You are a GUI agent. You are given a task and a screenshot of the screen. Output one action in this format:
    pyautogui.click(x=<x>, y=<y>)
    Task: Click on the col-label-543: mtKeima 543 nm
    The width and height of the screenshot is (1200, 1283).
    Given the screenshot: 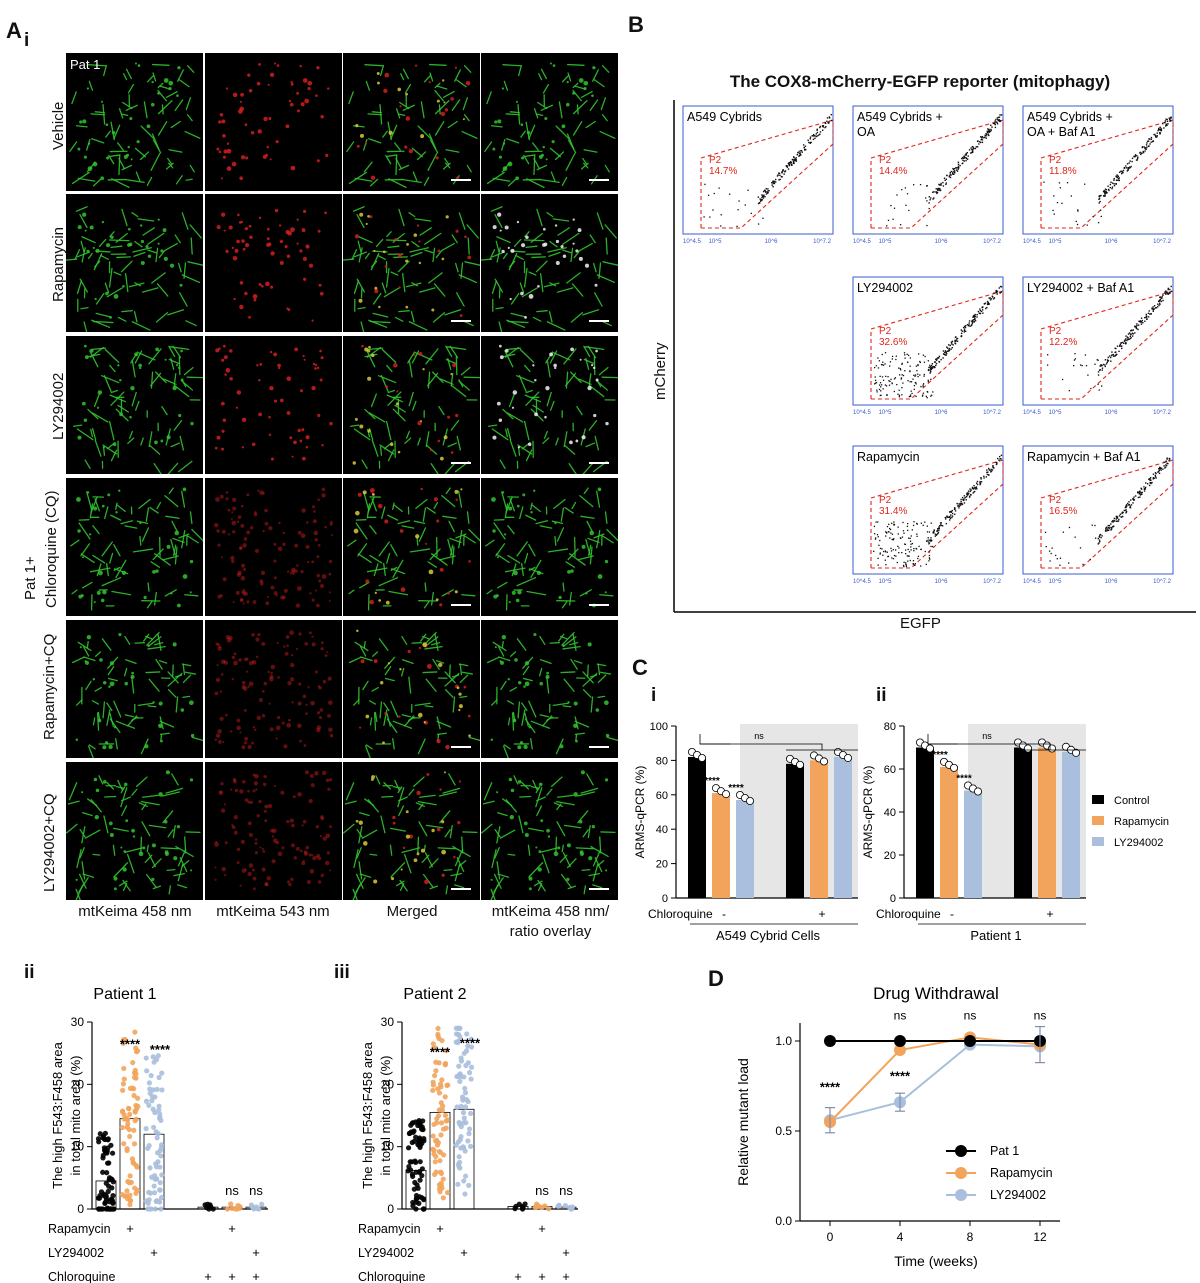 What is the action you would take?
    pyautogui.click(x=273, y=911)
    